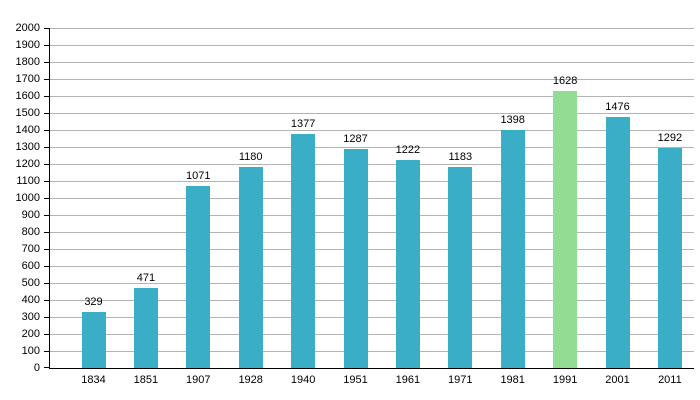 Image resolution: width=700 pixels, height=400 pixels. What do you see at coordinates (27, 44) in the screenshot?
I see `y-axis-tick-label: 1900` at bounding box center [27, 44].